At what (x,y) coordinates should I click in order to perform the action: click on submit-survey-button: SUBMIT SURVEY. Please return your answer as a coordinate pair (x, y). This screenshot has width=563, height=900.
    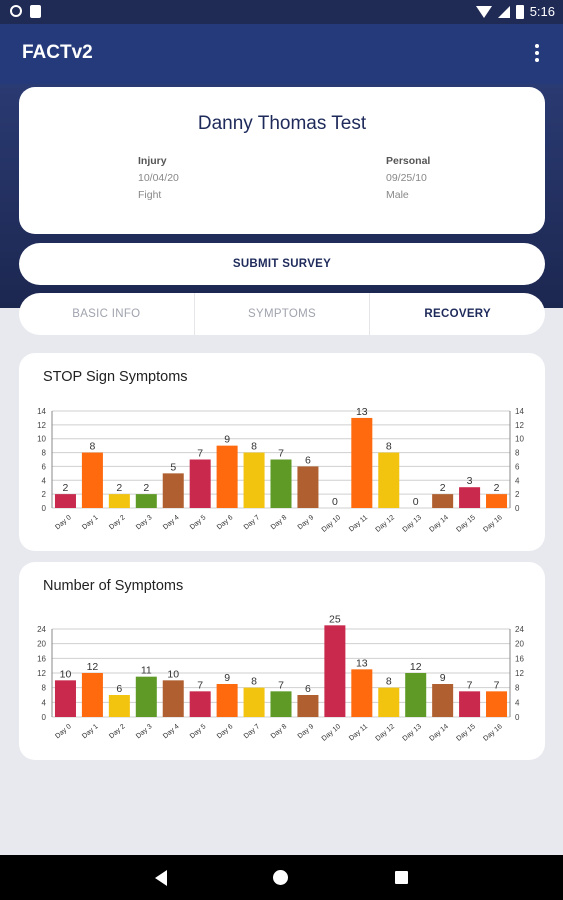
    Looking at the image, I should click on (282, 264).